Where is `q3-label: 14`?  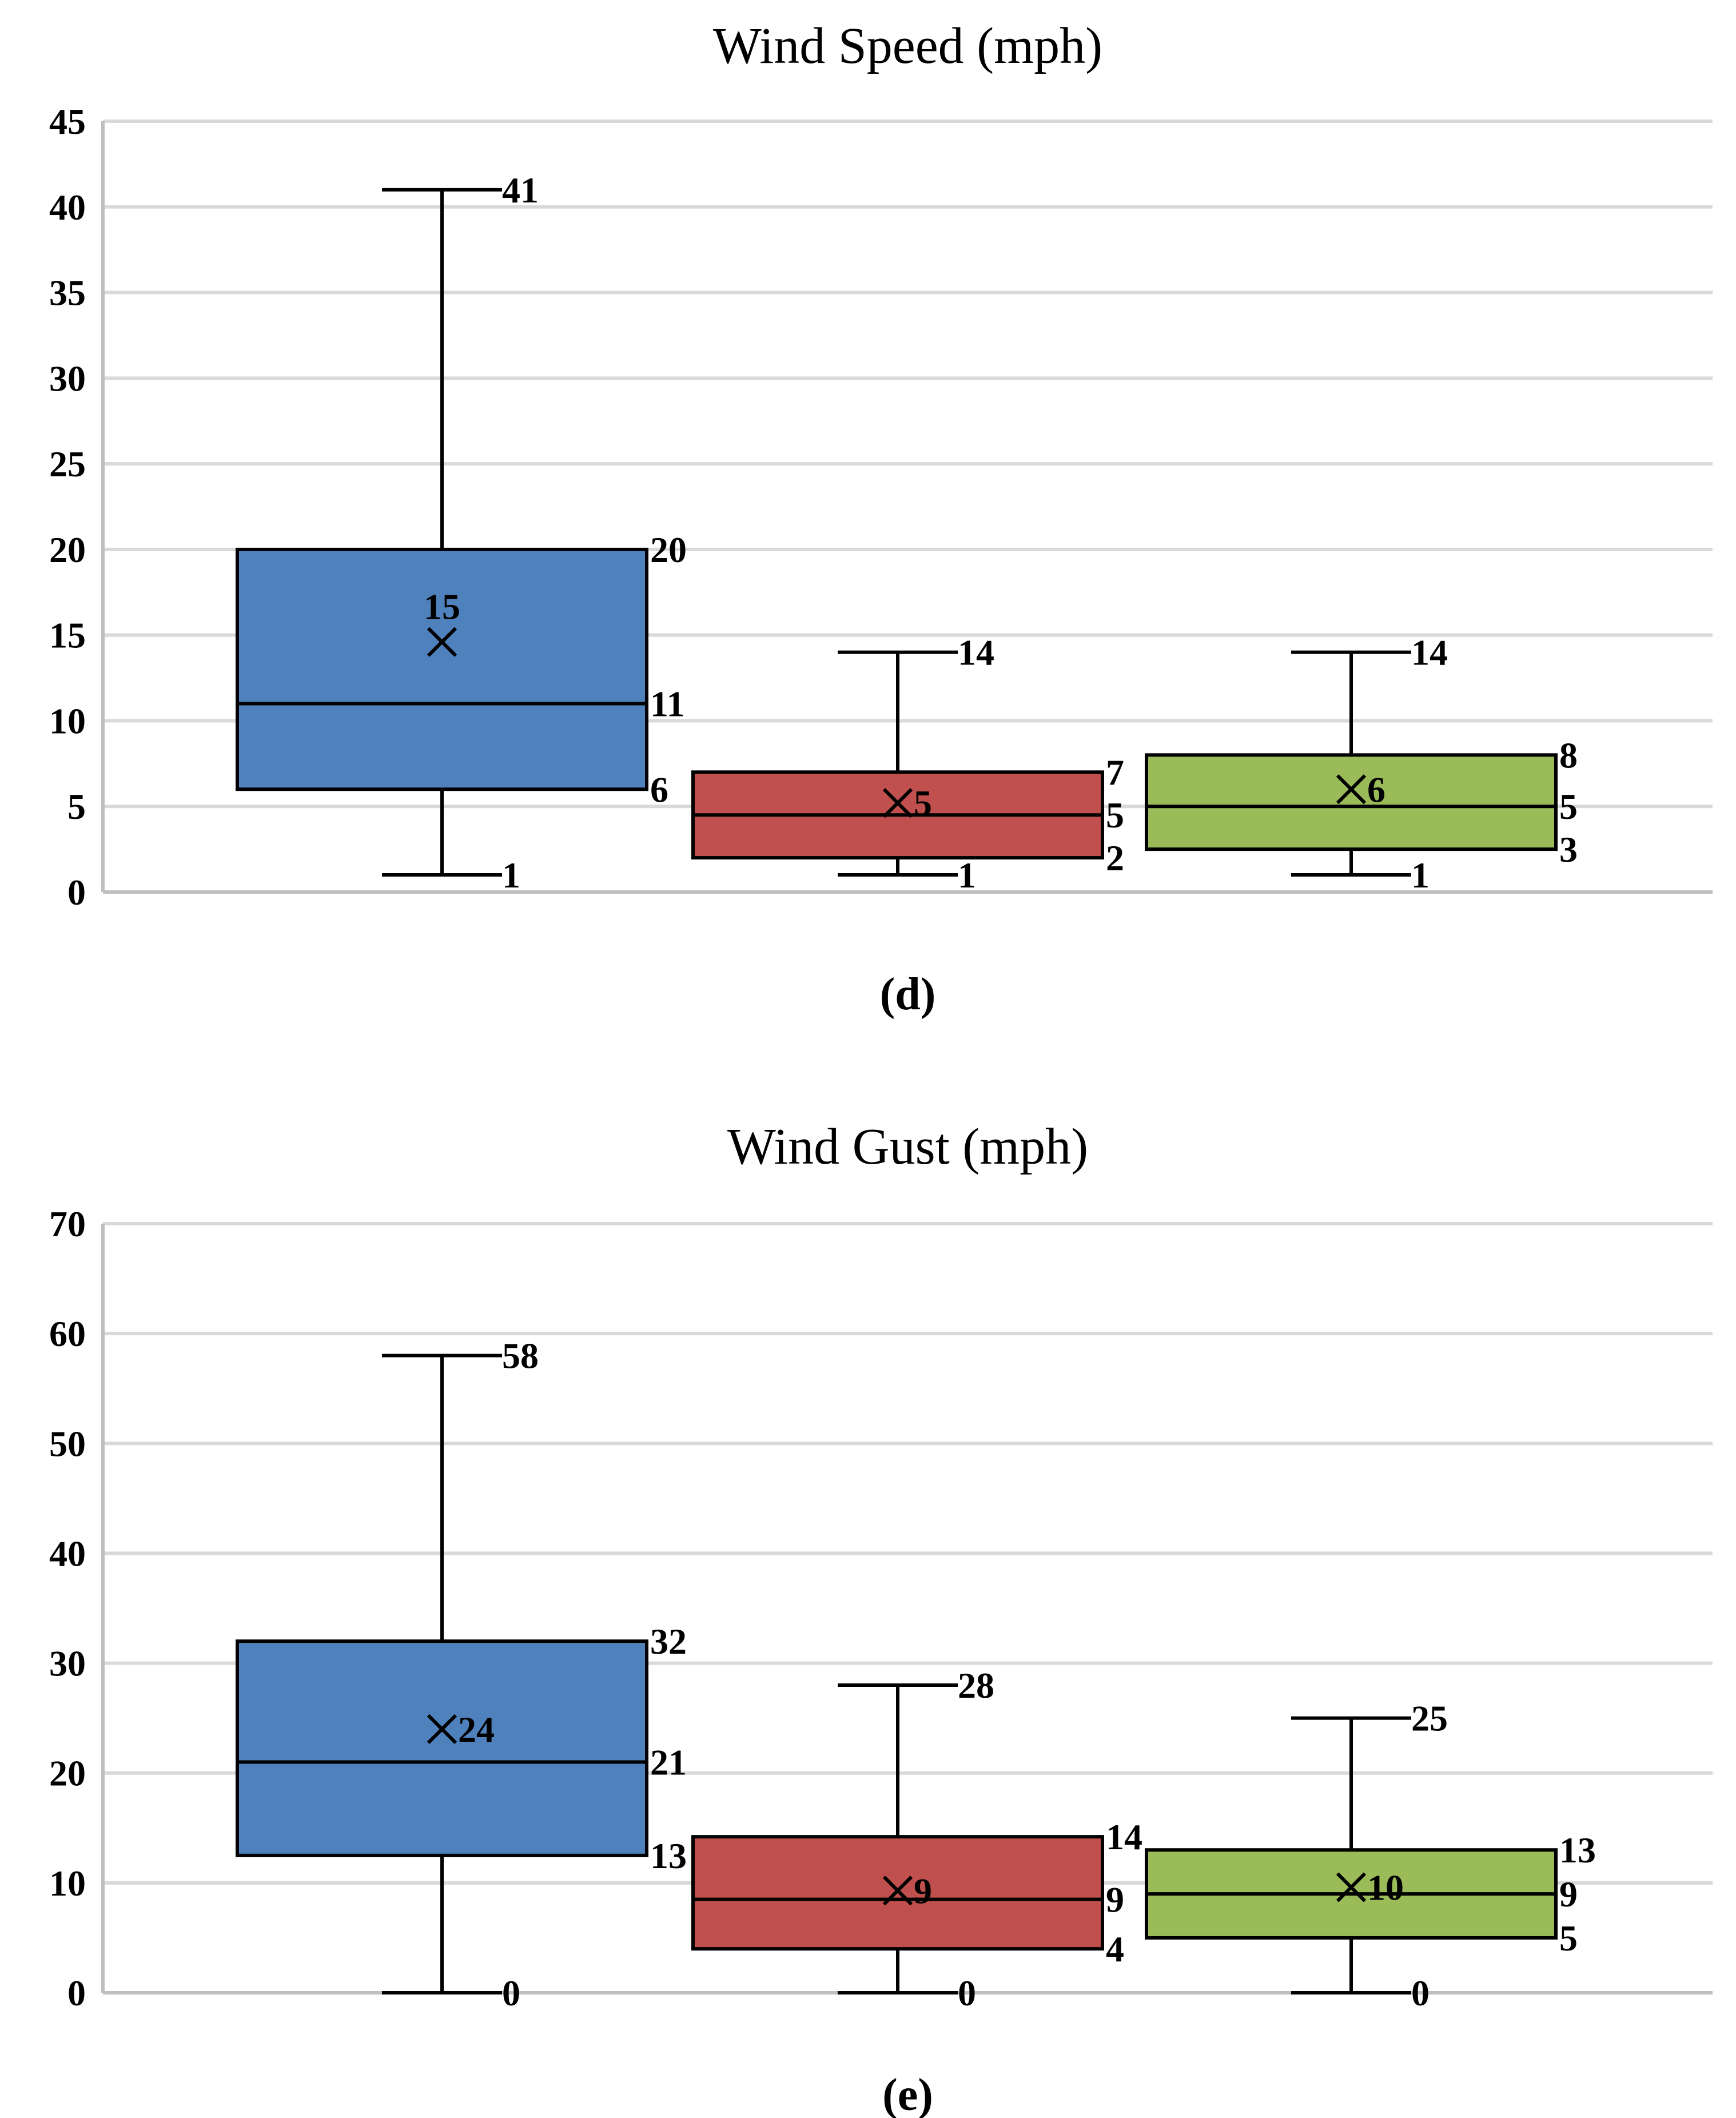 q3-label: 14 is located at coordinates (1124, 1837).